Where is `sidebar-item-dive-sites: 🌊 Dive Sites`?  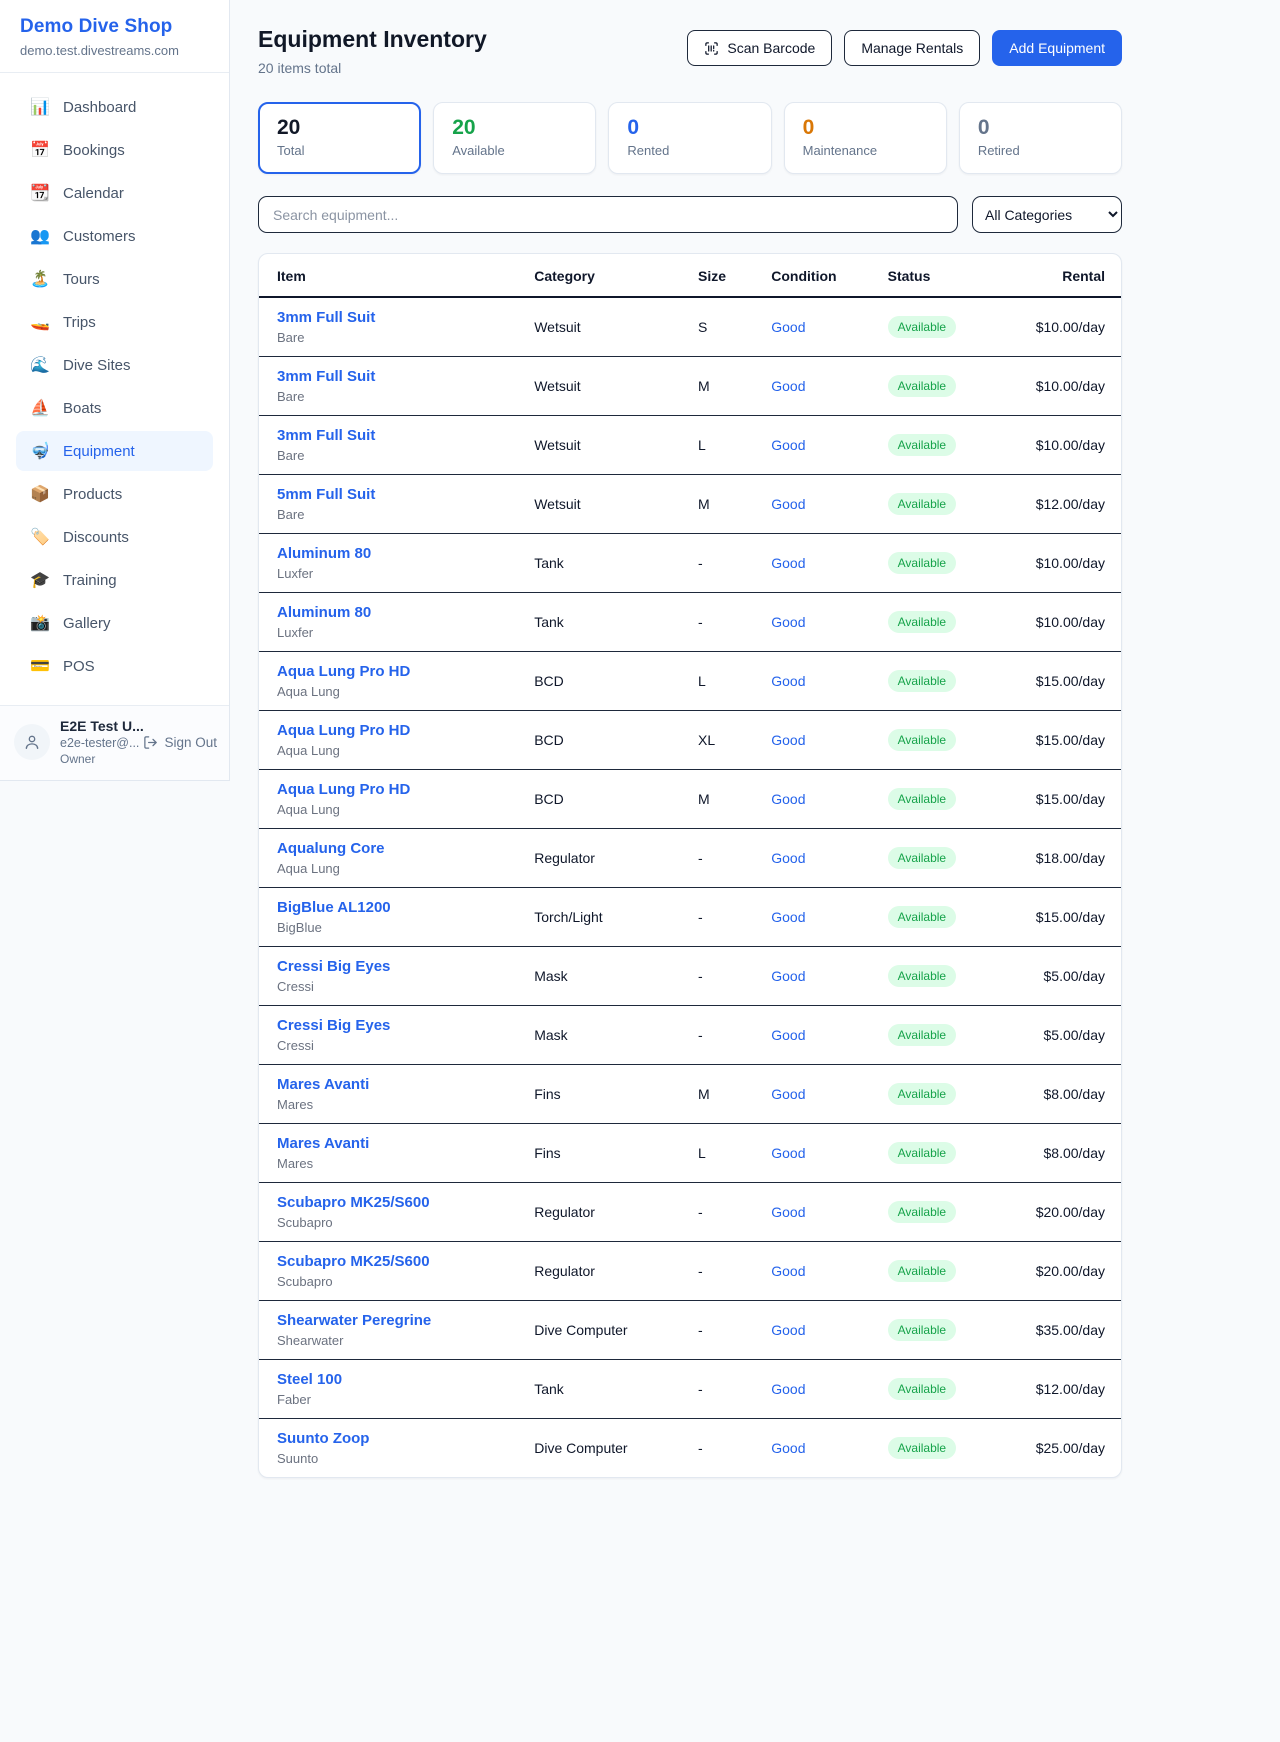
sidebar-item-dive-sites: 🌊 Dive Sites is located at coordinates (114, 365).